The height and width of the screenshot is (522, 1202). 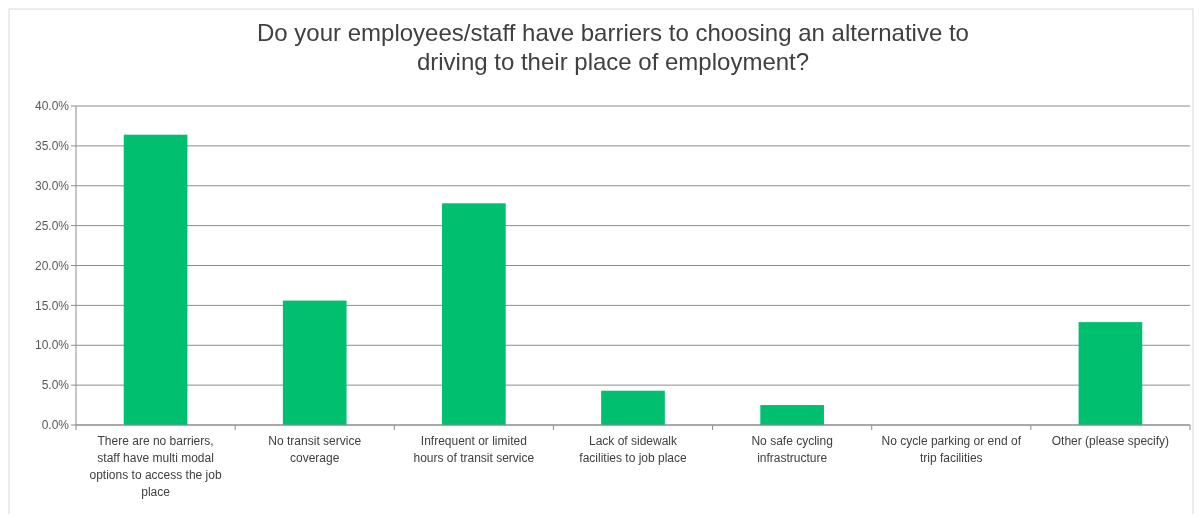 I want to click on y-tick-label: 0.0%, so click(x=55, y=425).